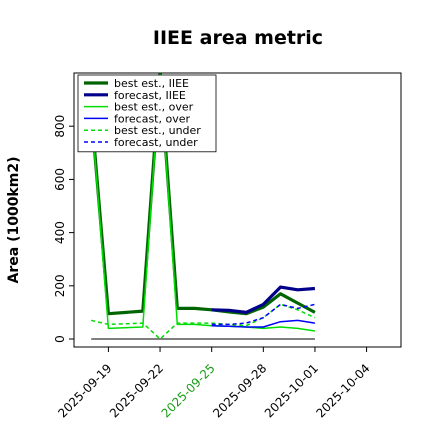  I want to click on y-axis-label: Area (1000km2), so click(14, 220).